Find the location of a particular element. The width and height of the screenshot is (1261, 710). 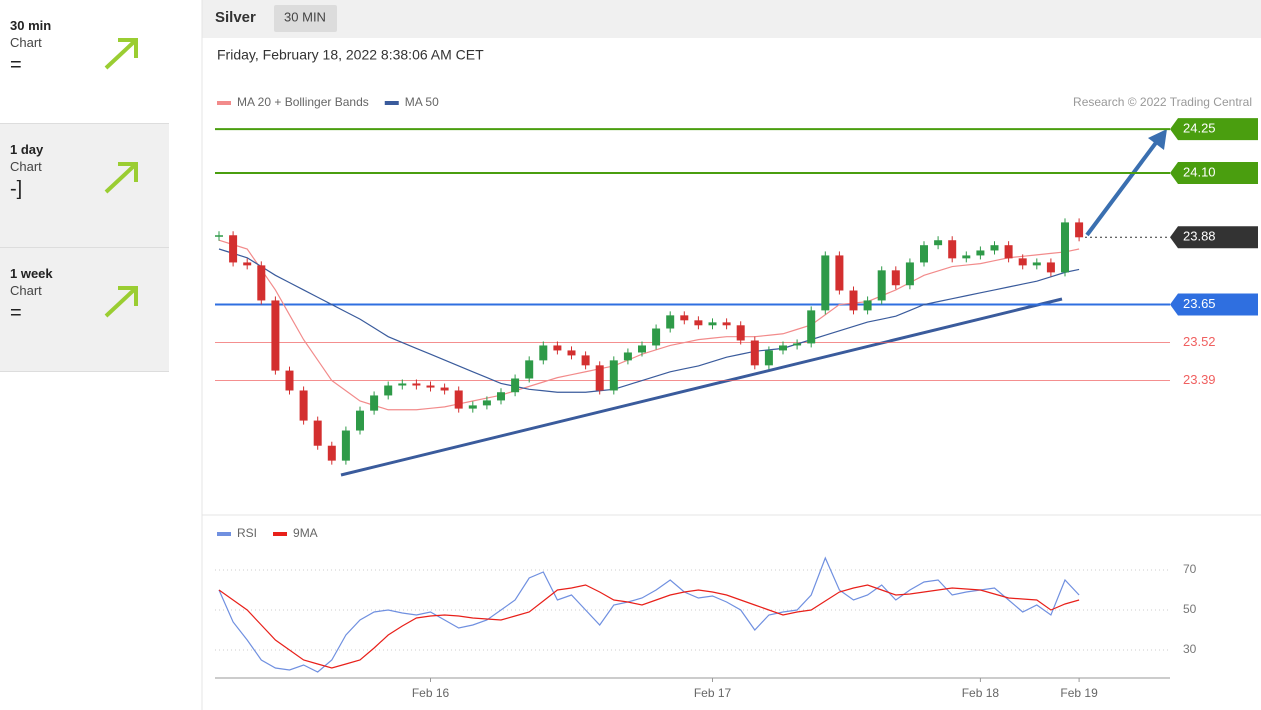

legend-label: MA 50 is located at coordinates (422, 102).